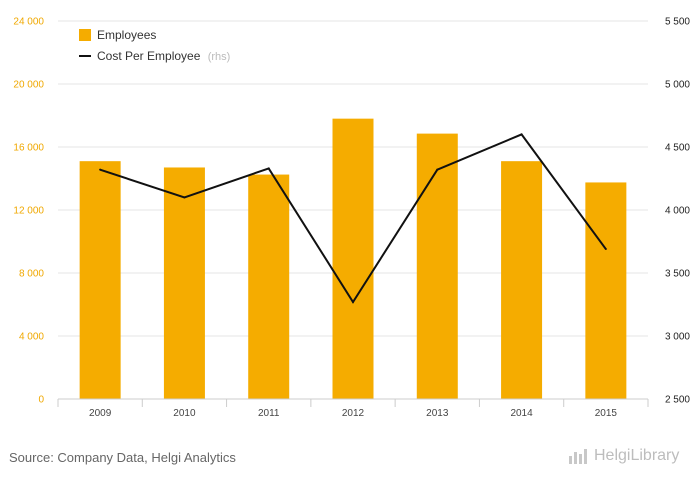 The height and width of the screenshot is (483, 700). I want to click on point-cost-per-employee-2010, so click(184, 197).